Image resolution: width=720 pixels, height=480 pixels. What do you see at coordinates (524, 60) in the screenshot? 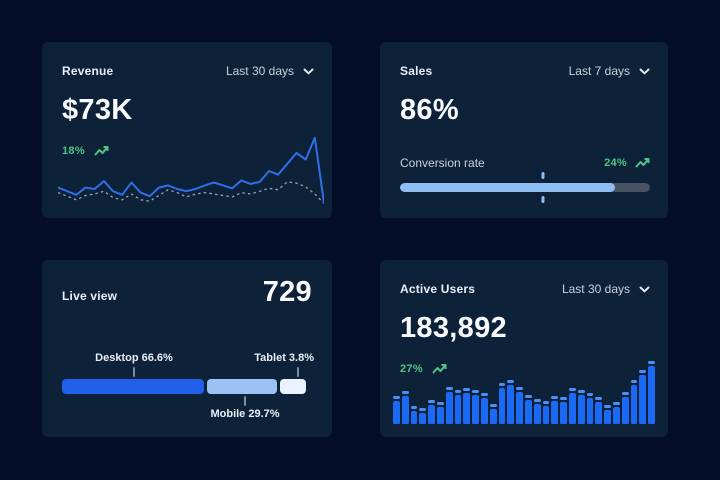
I see `sales-card-header: Sales Last 7 days` at bounding box center [524, 60].